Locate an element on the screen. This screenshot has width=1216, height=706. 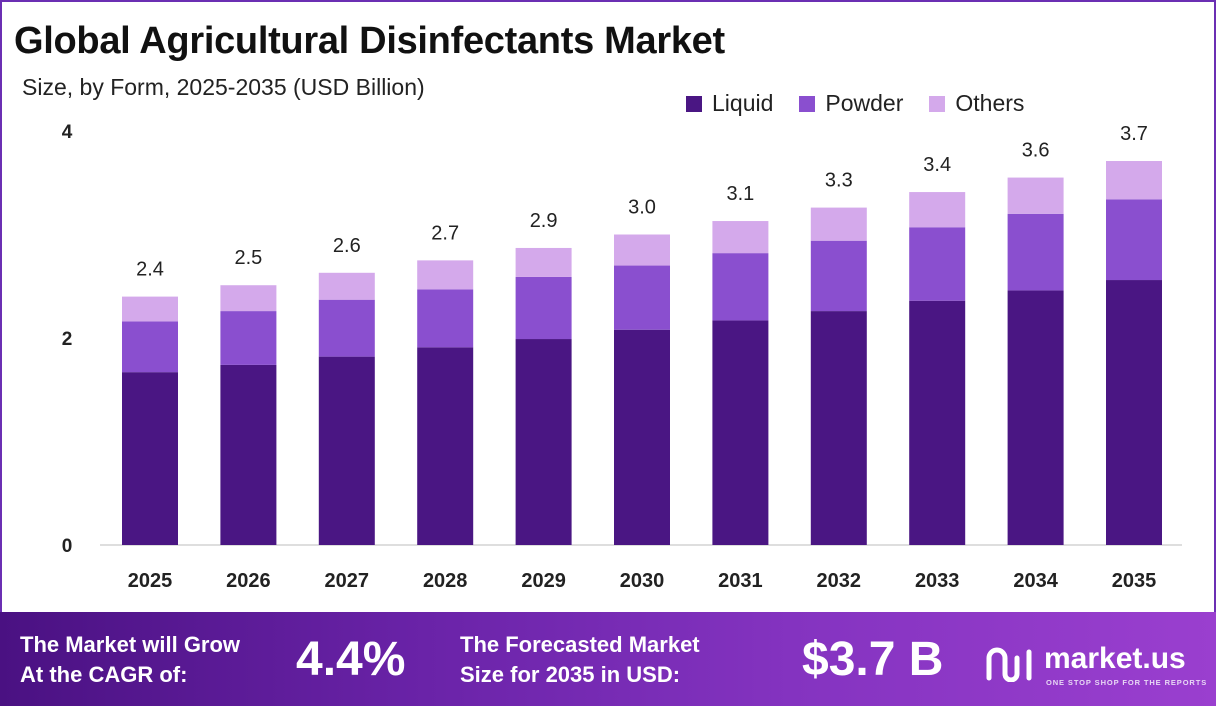
x-tick-label: 2028 is located at coordinates (445, 581).